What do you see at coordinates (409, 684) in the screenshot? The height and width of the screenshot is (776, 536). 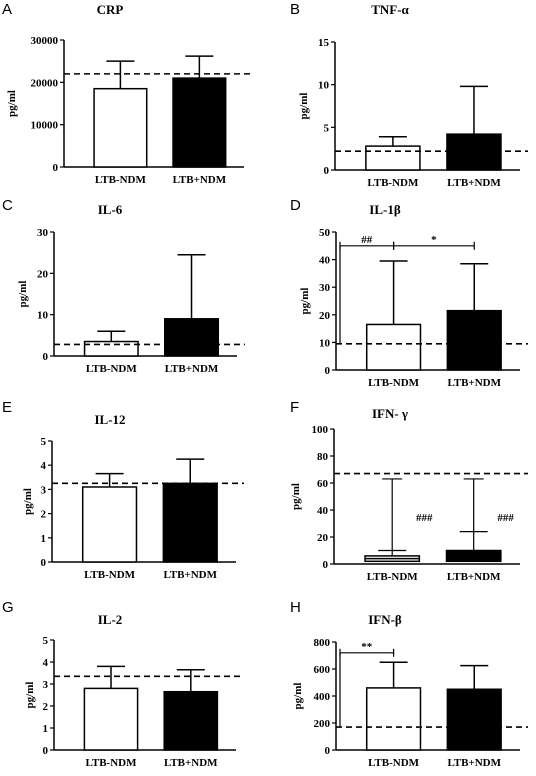 I see `panel-h: H IFN-β 0 200 400 600 800 pg/ml LTB-NDM LTB+NDM **` at bounding box center [409, 684].